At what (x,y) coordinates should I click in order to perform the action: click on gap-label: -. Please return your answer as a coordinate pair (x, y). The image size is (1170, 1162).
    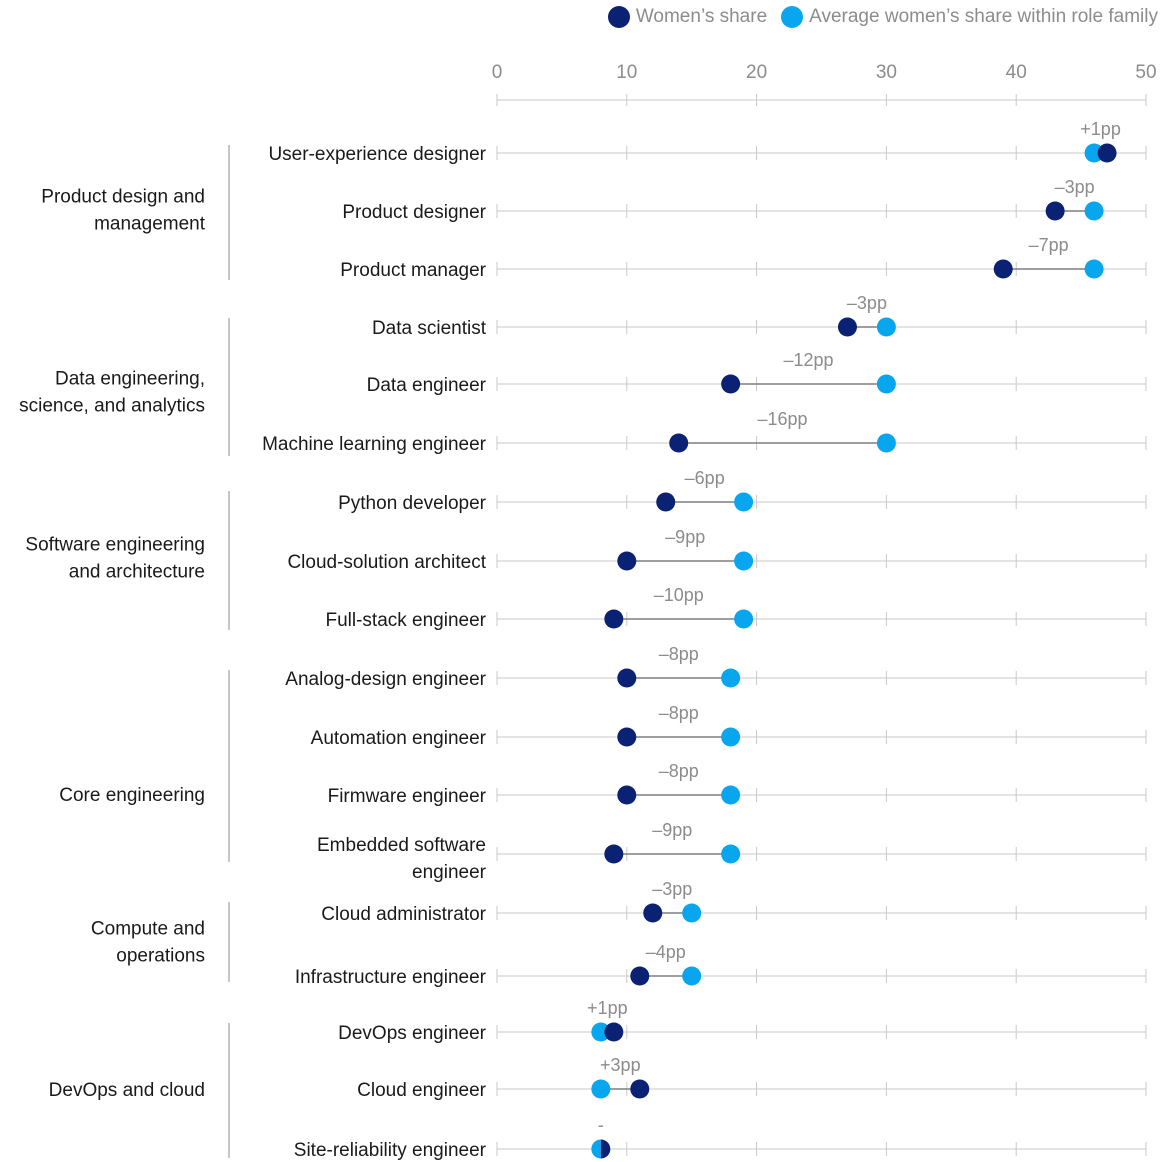
    Looking at the image, I should click on (601, 1125).